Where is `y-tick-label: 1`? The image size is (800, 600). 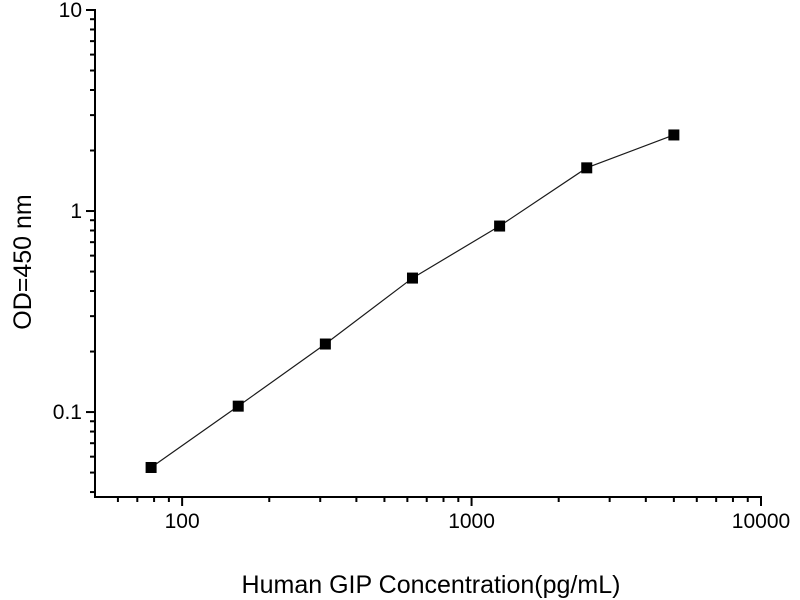
y-tick-label: 1 is located at coordinates (76, 211).